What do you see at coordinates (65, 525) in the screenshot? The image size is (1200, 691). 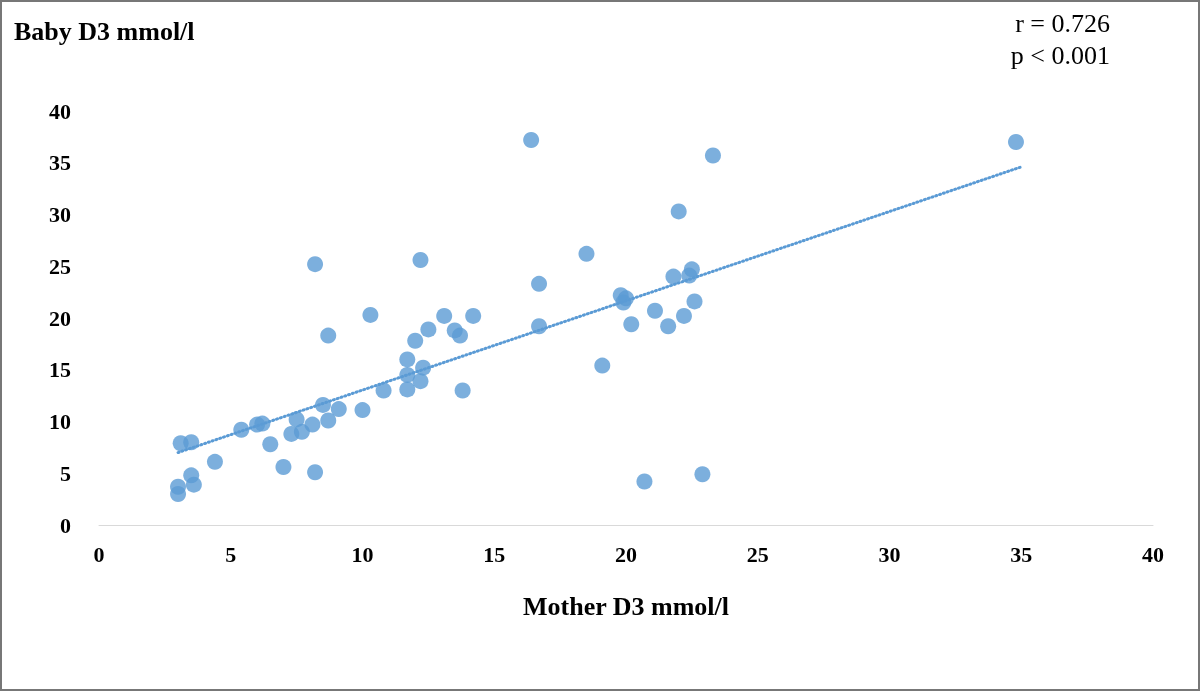 I see `y-tick-label: 0` at bounding box center [65, 525].